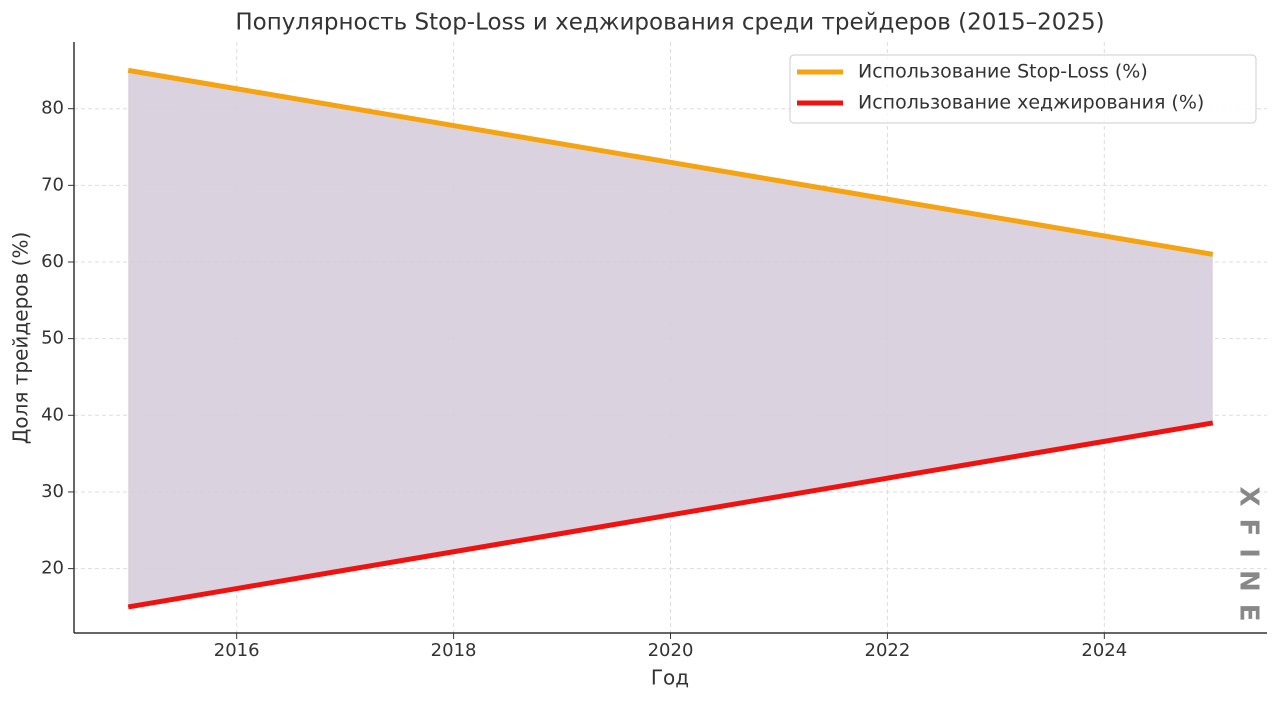  What do you see at coordinates (1031, 103) in the screenshot?
I see `legend-label: Использование хеджирования (%)` at bounding box center [1031, 103].